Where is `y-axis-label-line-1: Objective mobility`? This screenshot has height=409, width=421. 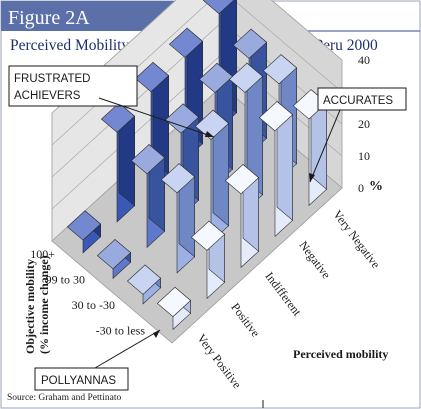
y-axis-label-line-1: Objective mobility is located at coordinates (30, 306).